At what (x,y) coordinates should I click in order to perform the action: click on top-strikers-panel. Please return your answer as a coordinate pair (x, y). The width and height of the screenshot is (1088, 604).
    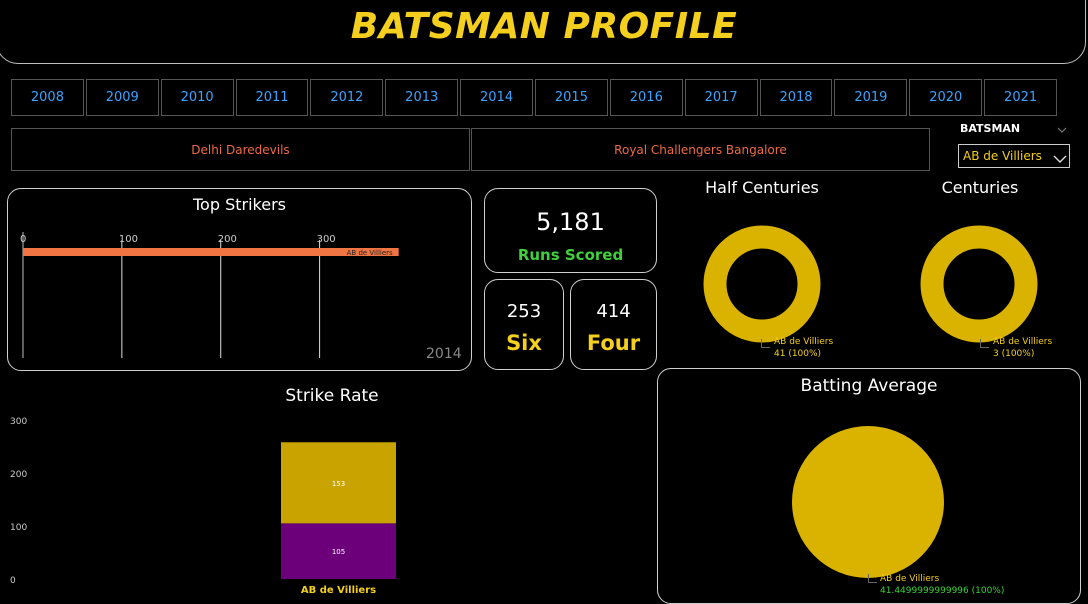
    Looking at the image, I should click on (239, 279).